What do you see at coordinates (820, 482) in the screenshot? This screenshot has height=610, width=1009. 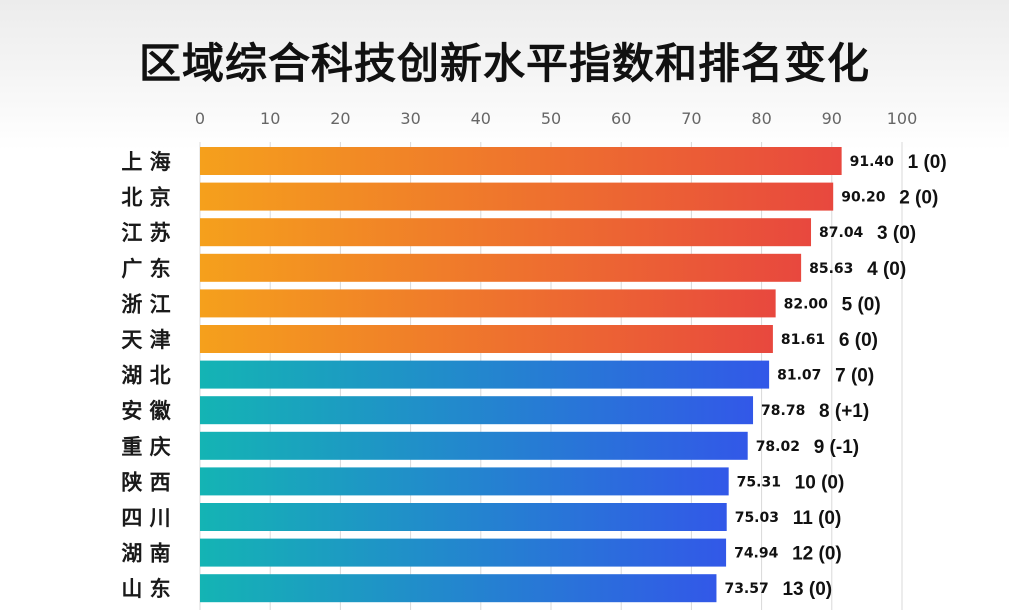 I see `rank-label: 10 (0)` at bounding box center [820, 482].